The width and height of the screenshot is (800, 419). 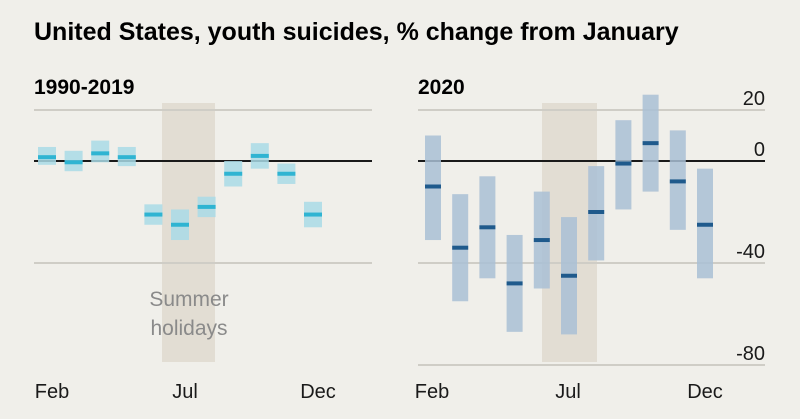 What do you see at coordinates (705, 392) in the screenshot?
I see `right-x-tick-label: Dec` at bounding box center [705, 392].